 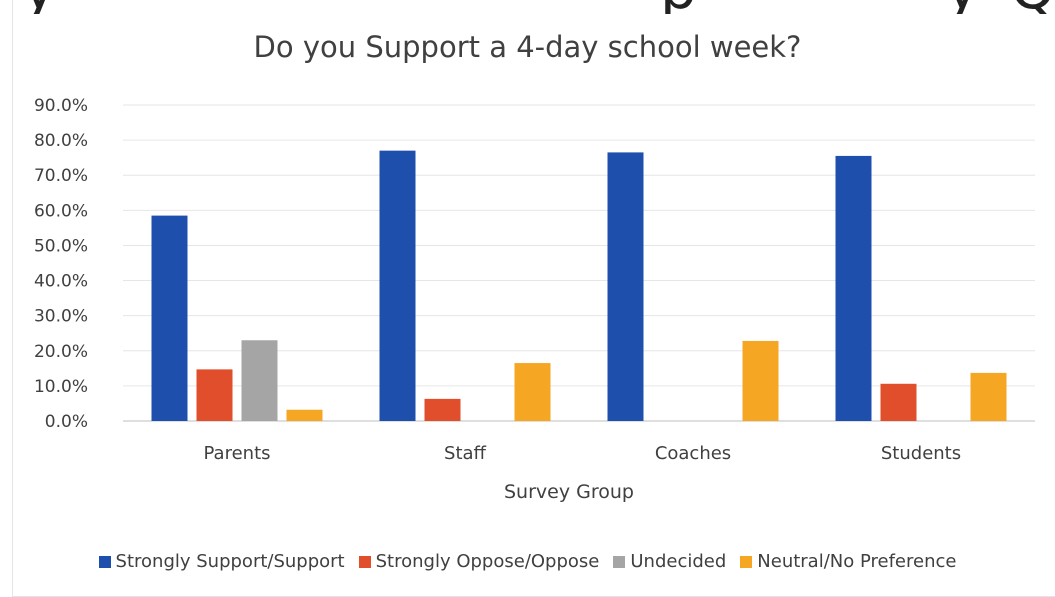 I want to click on legend-entry: Undecided, so click(x=669, y=561).